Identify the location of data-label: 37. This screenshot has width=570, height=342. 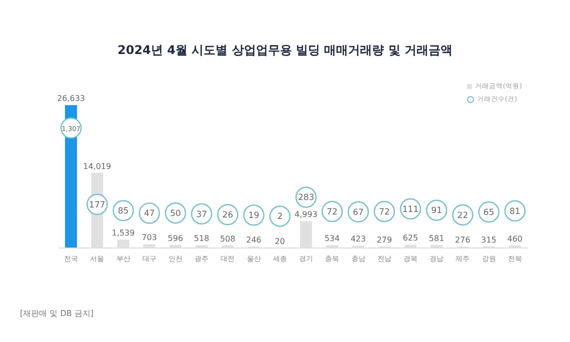
(202, 215).